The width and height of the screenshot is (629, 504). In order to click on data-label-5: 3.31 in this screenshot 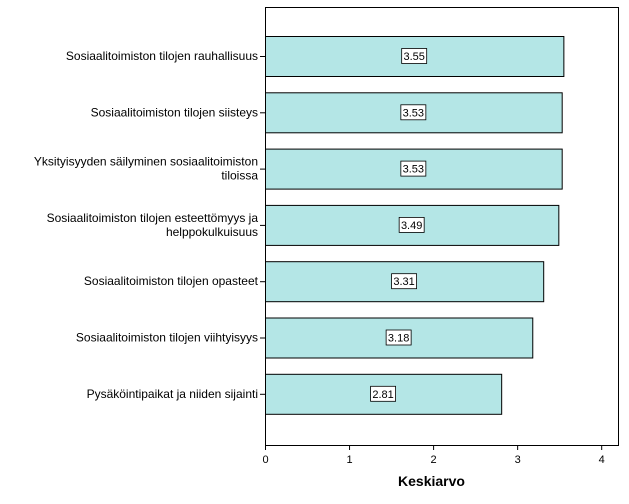, I will do `click(403, 282)`.